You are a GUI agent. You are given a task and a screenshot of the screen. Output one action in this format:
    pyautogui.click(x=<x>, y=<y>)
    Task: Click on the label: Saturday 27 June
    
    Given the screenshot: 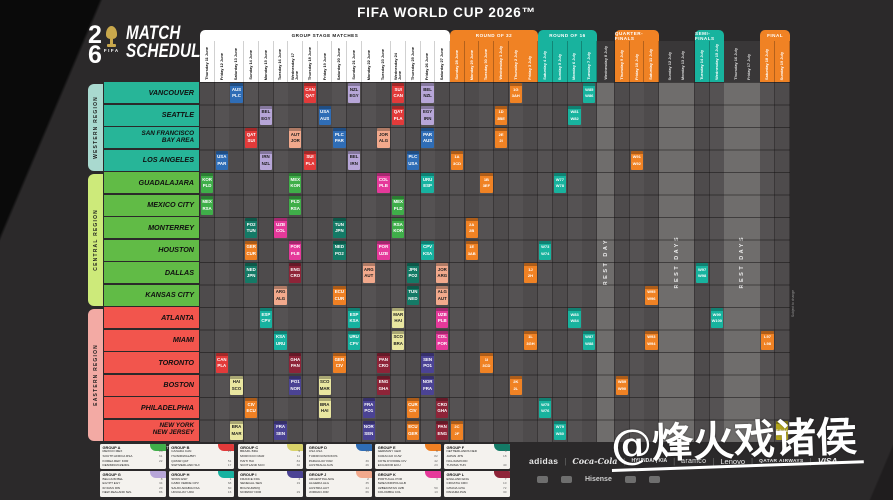 What is the action you would take?
    pyautogui.click(x=442, y=63)
    